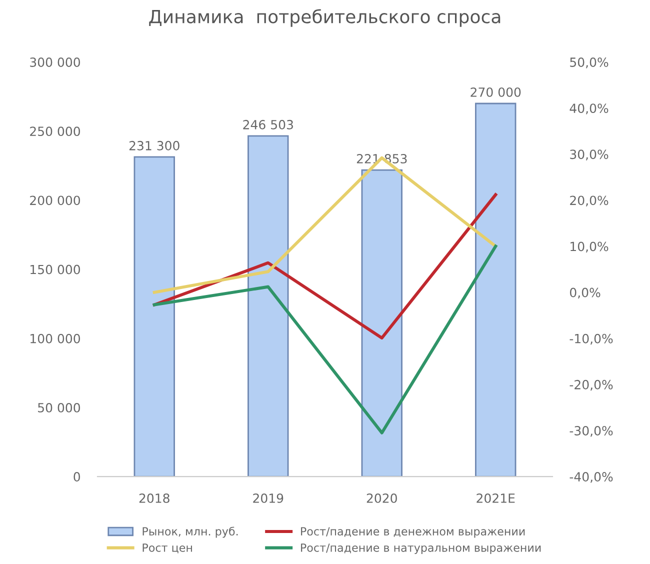 This screenshot has height=564, width=650. Describe the element at coordinates (591, 431) in the screenshot. I see `y2-tick-label: -30,0%` at that location.